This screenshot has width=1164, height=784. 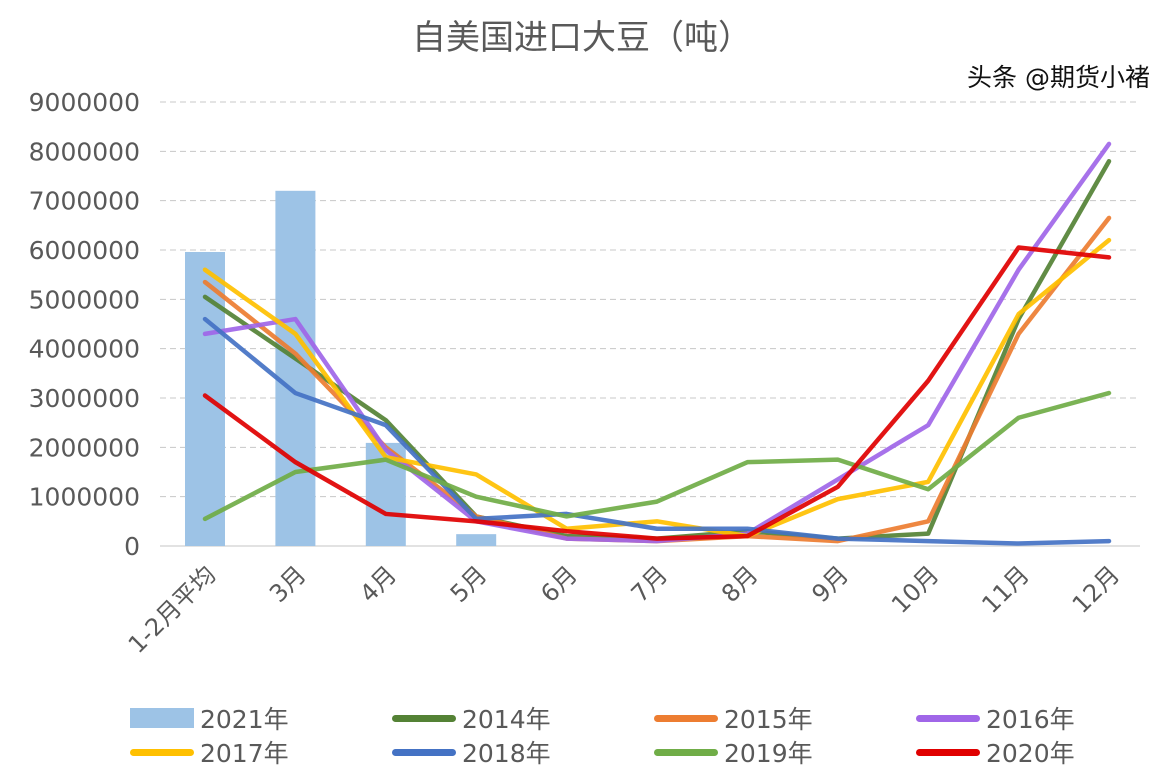 What do you see at coordinates (1058, 77) in the screenshot?
I see `watermark: 头条 @期货小褚` at bounding box center [1058, 77].